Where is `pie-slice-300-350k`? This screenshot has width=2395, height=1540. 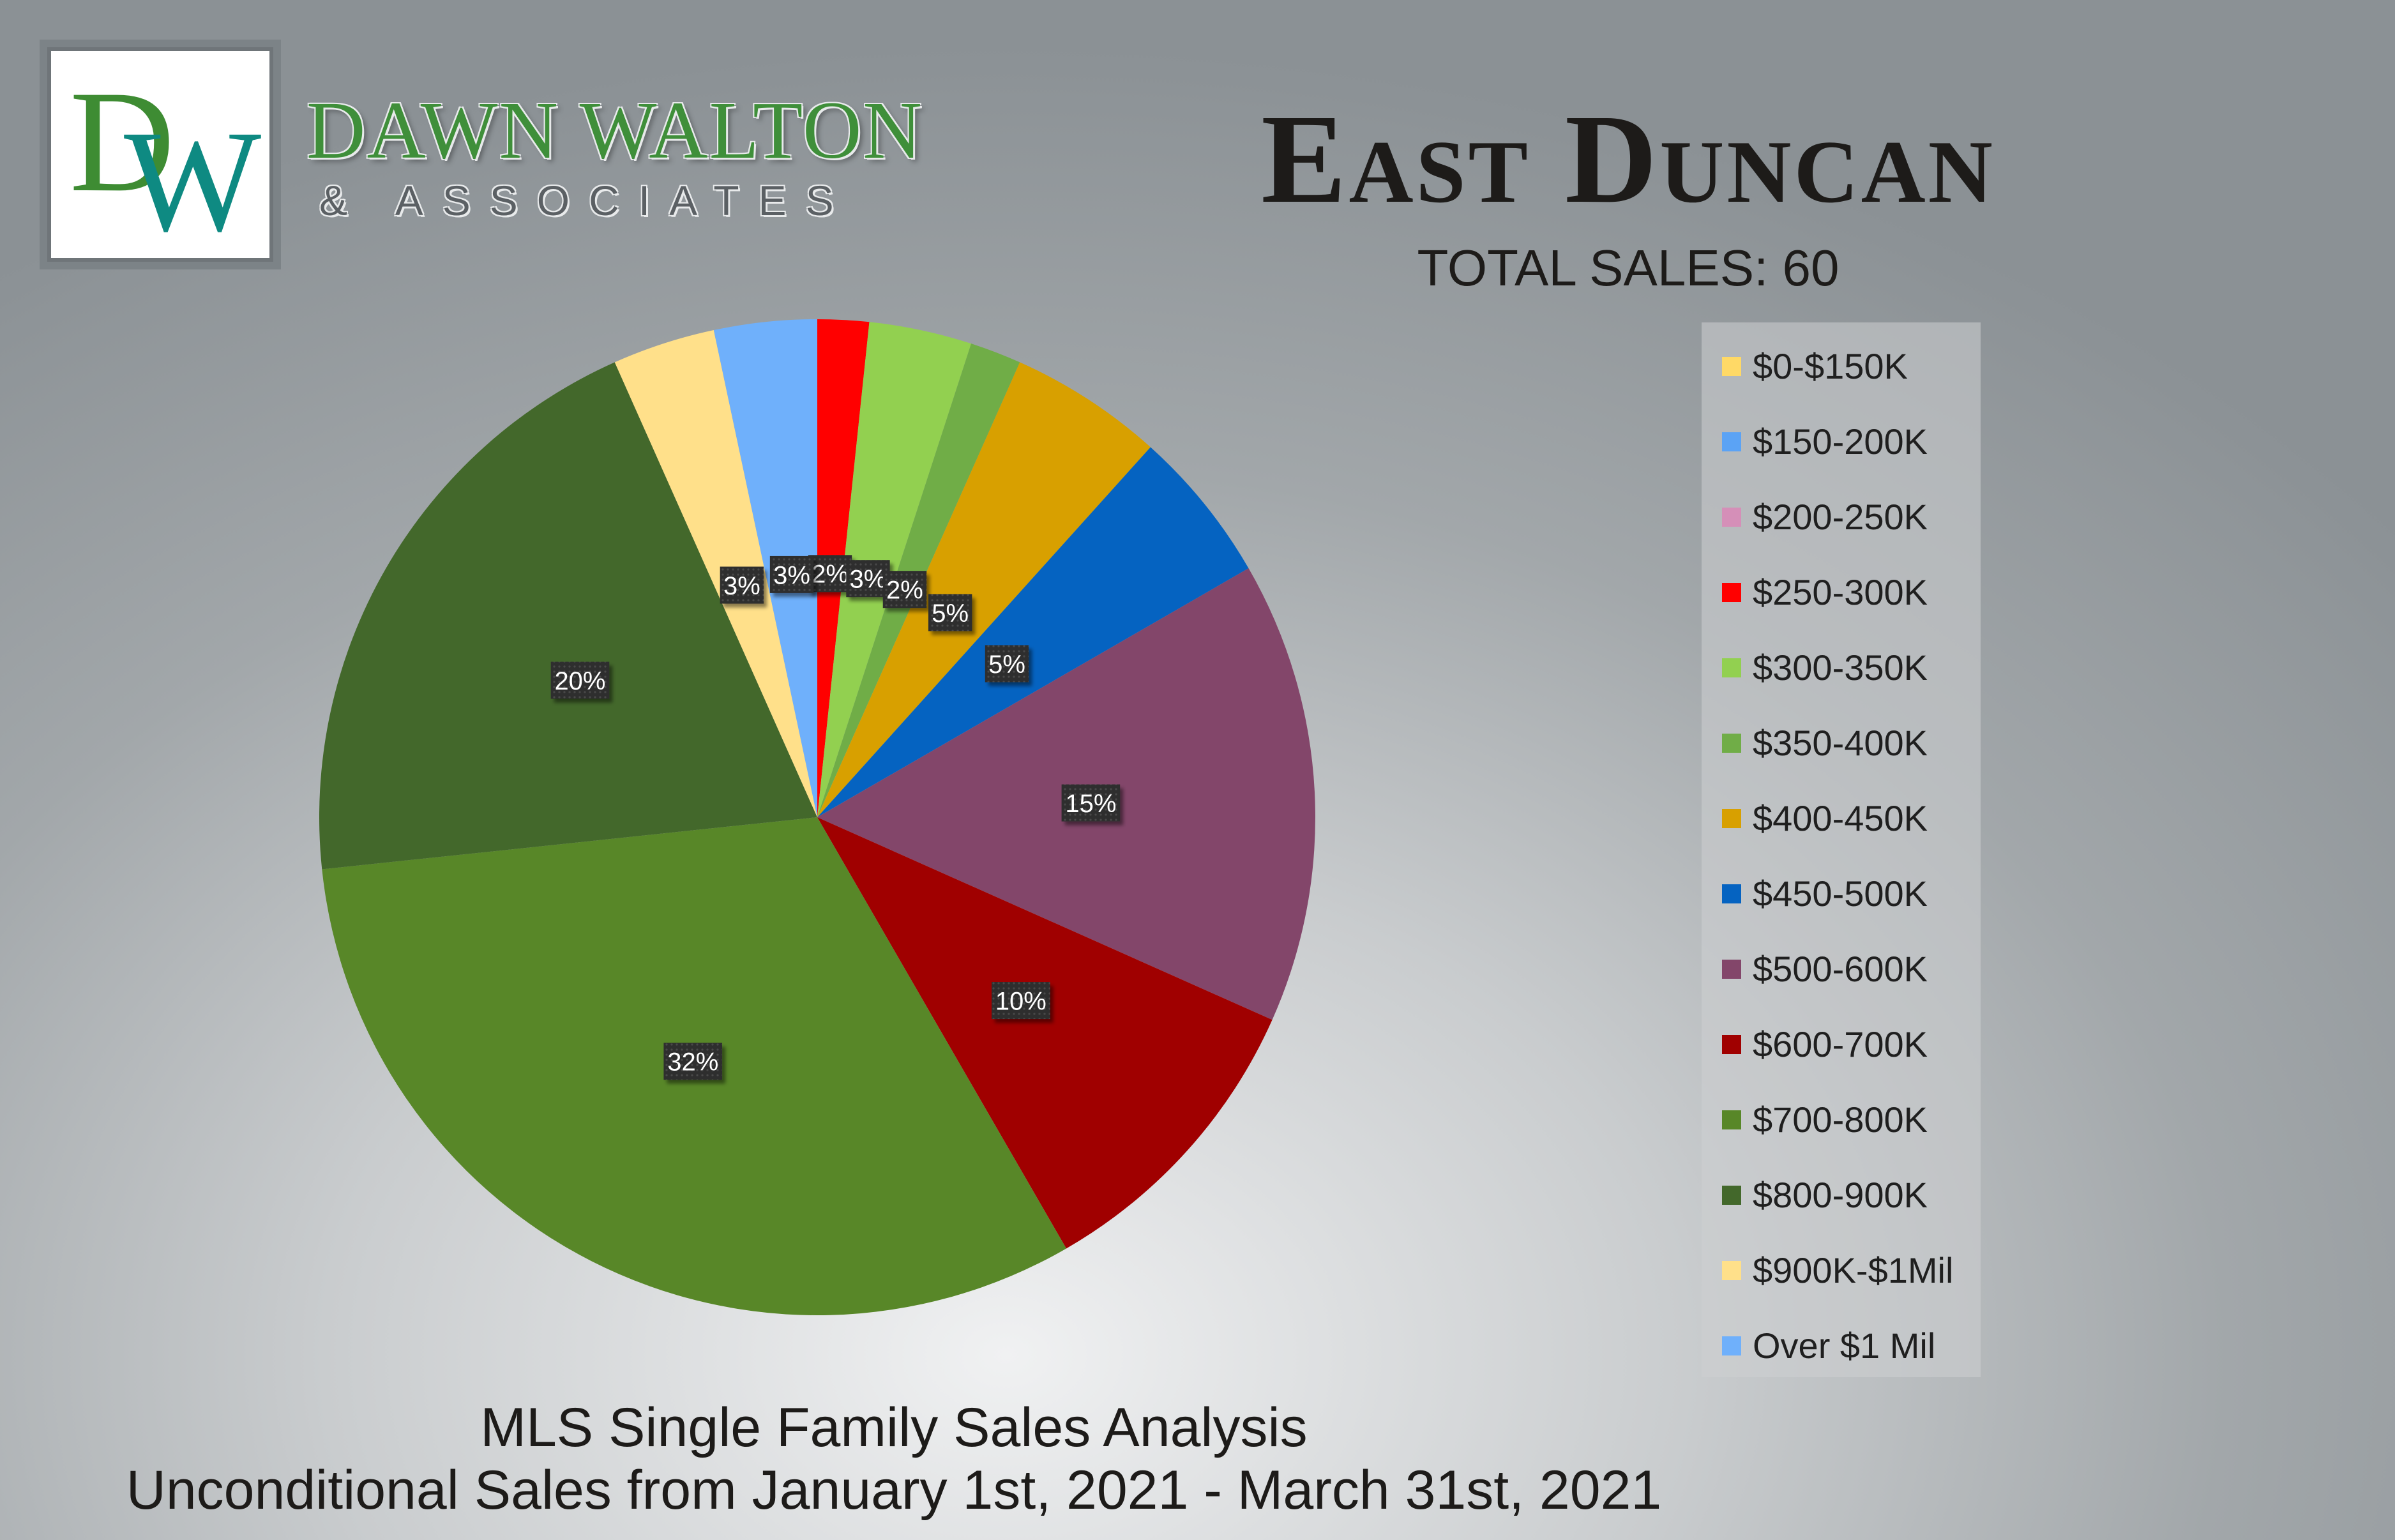 pie-slice-300-350k is located at coordinates (894, 569).